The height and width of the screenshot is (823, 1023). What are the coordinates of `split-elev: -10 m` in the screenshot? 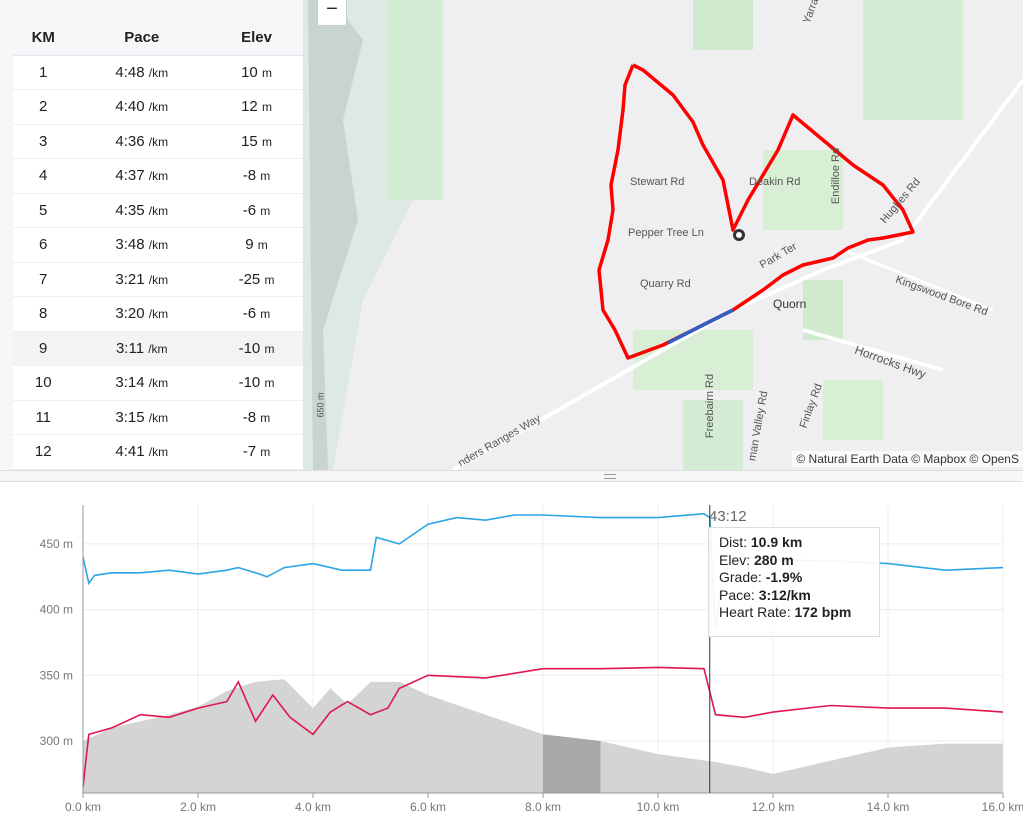 It's located at (256, 348).